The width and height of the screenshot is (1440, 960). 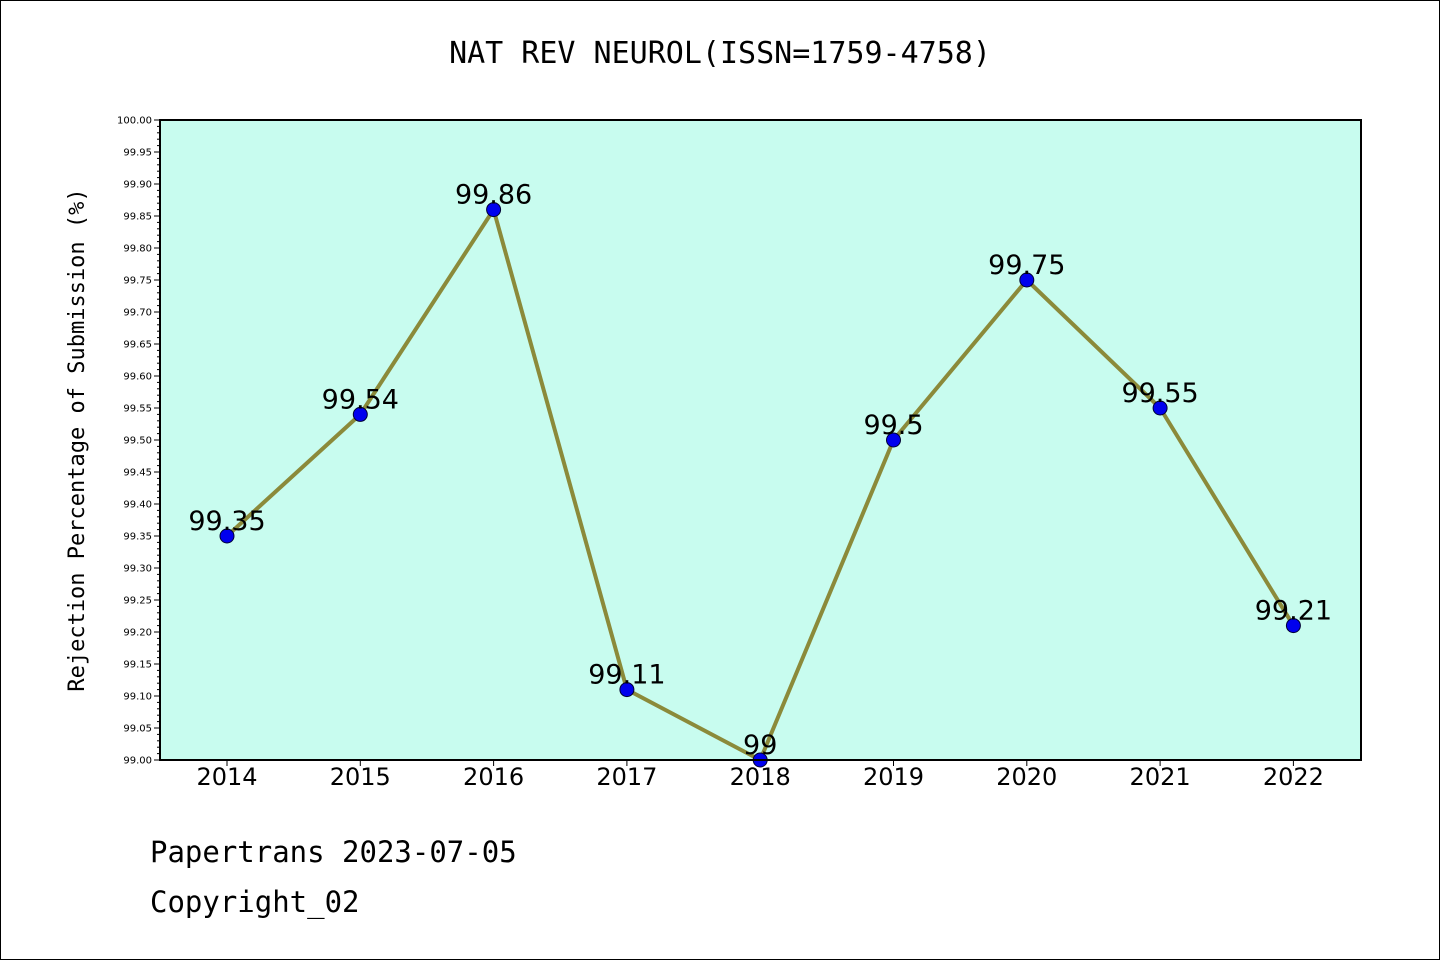 I want to click on y-tick-label: 99.50, so click(x=137, y=441).